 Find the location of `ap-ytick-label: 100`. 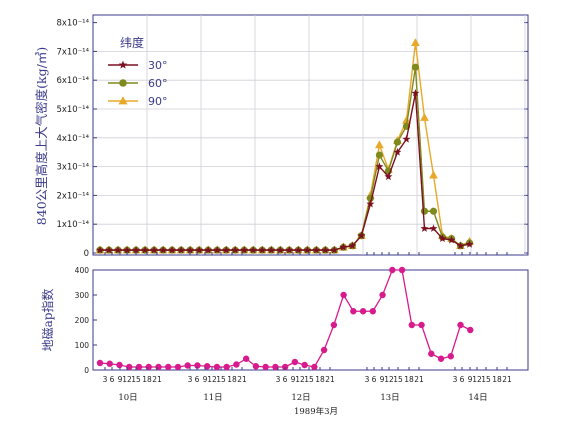

ap-ytick-label: 100 is located at coordinates (82, 345).